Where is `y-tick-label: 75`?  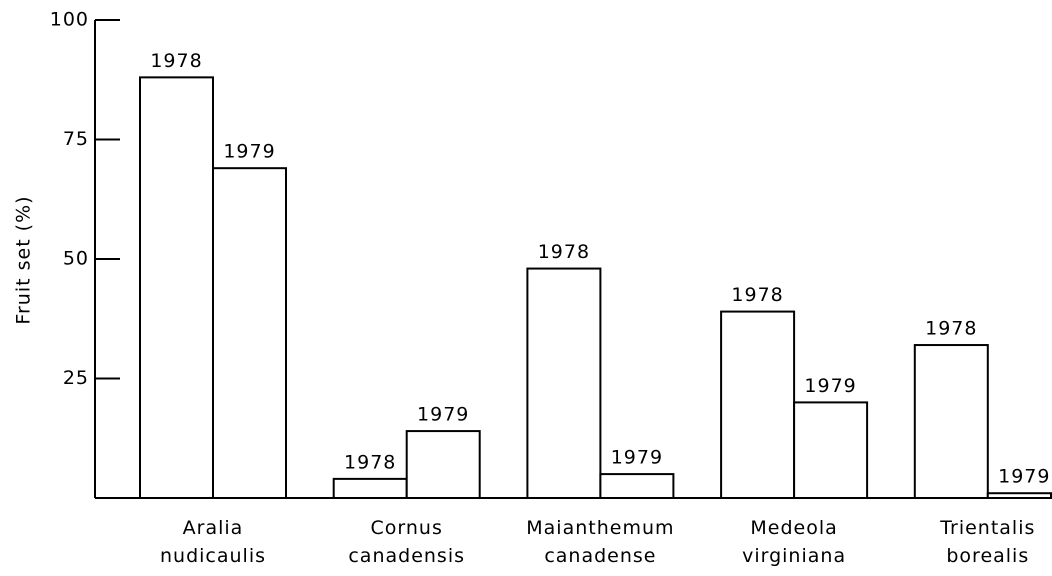 y-tick-label: 75 is located at coordinates (76, 139).